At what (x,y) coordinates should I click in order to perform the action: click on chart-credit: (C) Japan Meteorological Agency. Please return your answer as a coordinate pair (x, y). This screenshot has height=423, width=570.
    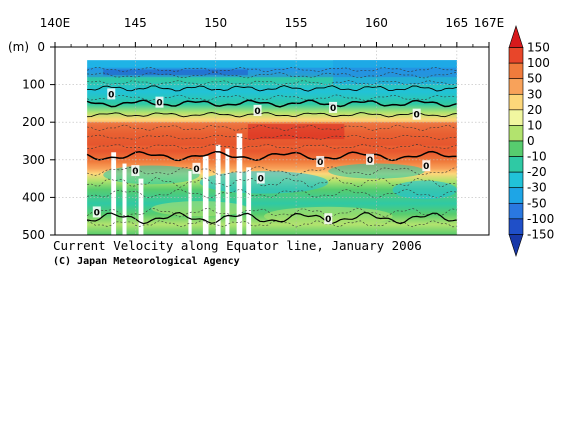
    Looking at the image, I should click on (146, 261).